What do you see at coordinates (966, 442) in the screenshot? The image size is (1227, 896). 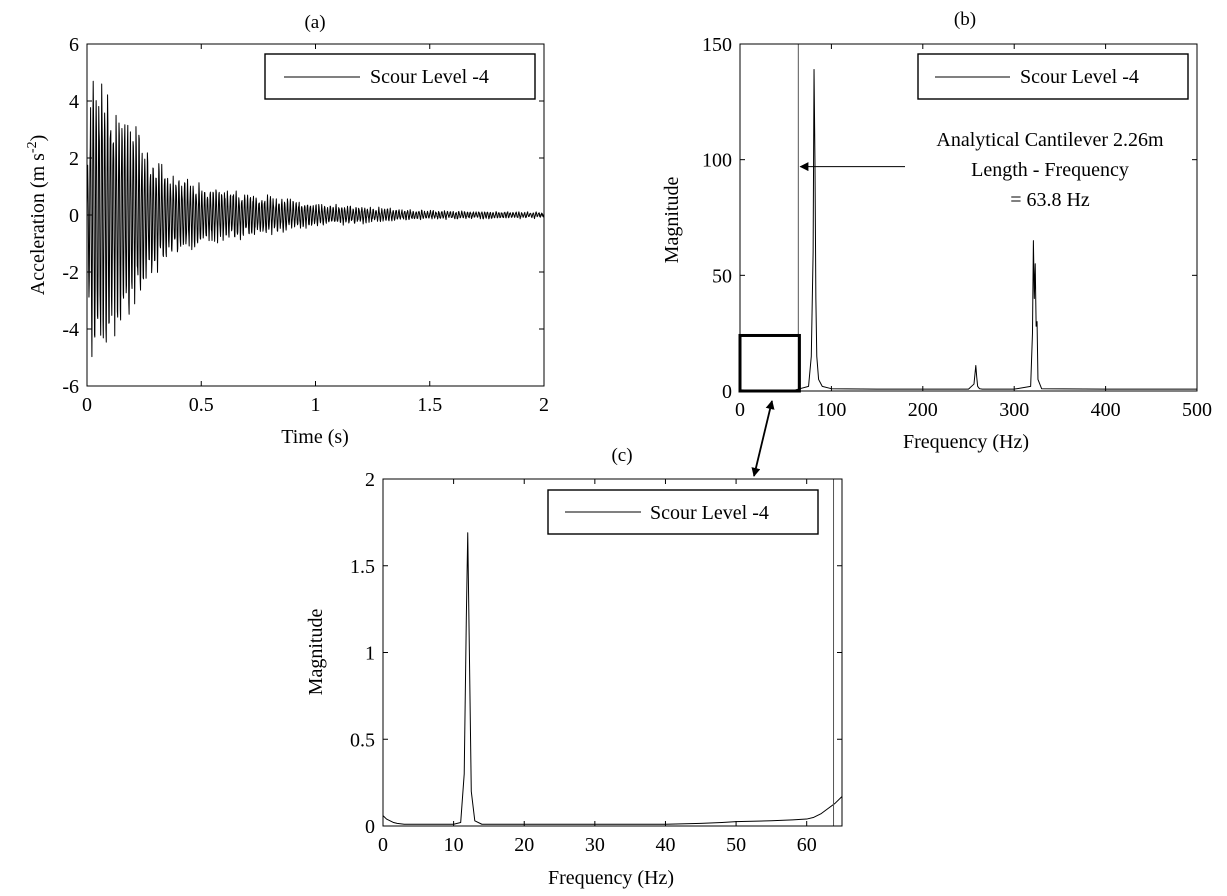 I see `panel-b-x-axis-label: Frequency (Hz)` at bounding box center [966, 442].